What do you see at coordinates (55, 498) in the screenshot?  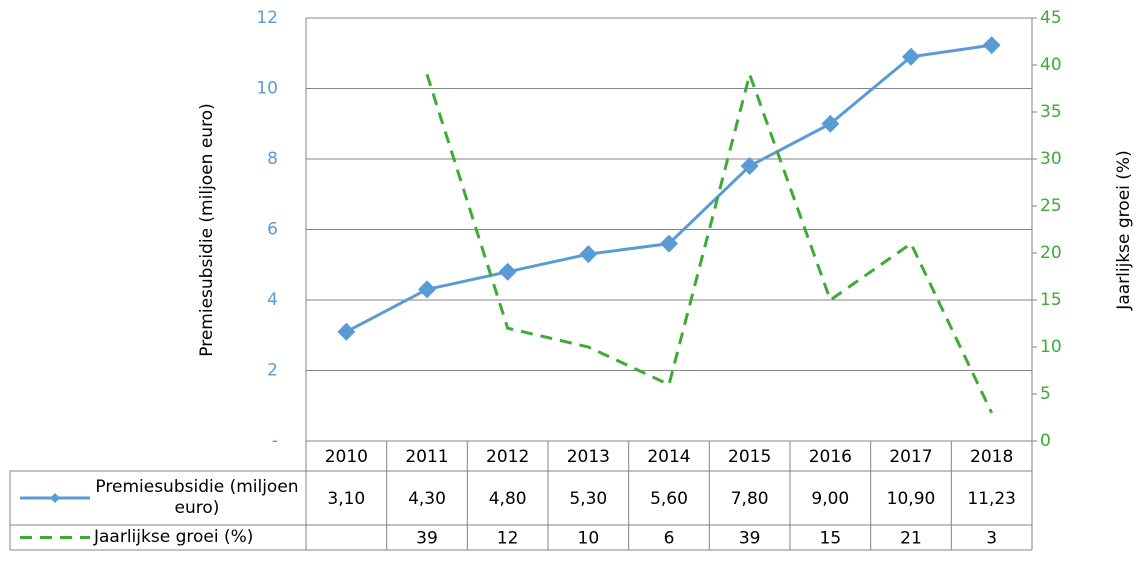 I see `legend-key-marker` at bounding box center [55, 498].